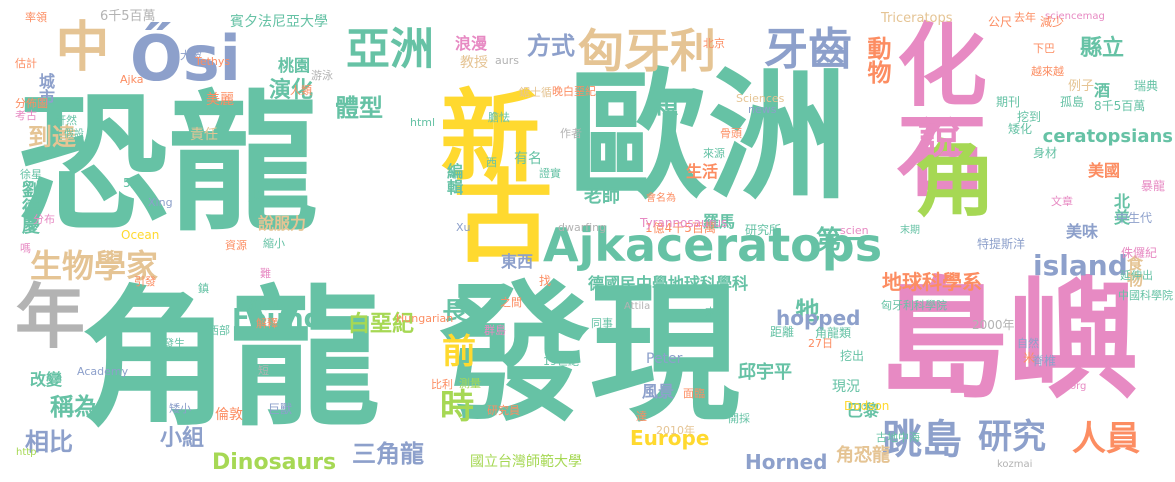 Image resolution: width=1175 pixels, height=482 pixels. I want to click on cloud-word: 倫敦, so click(229, 415).